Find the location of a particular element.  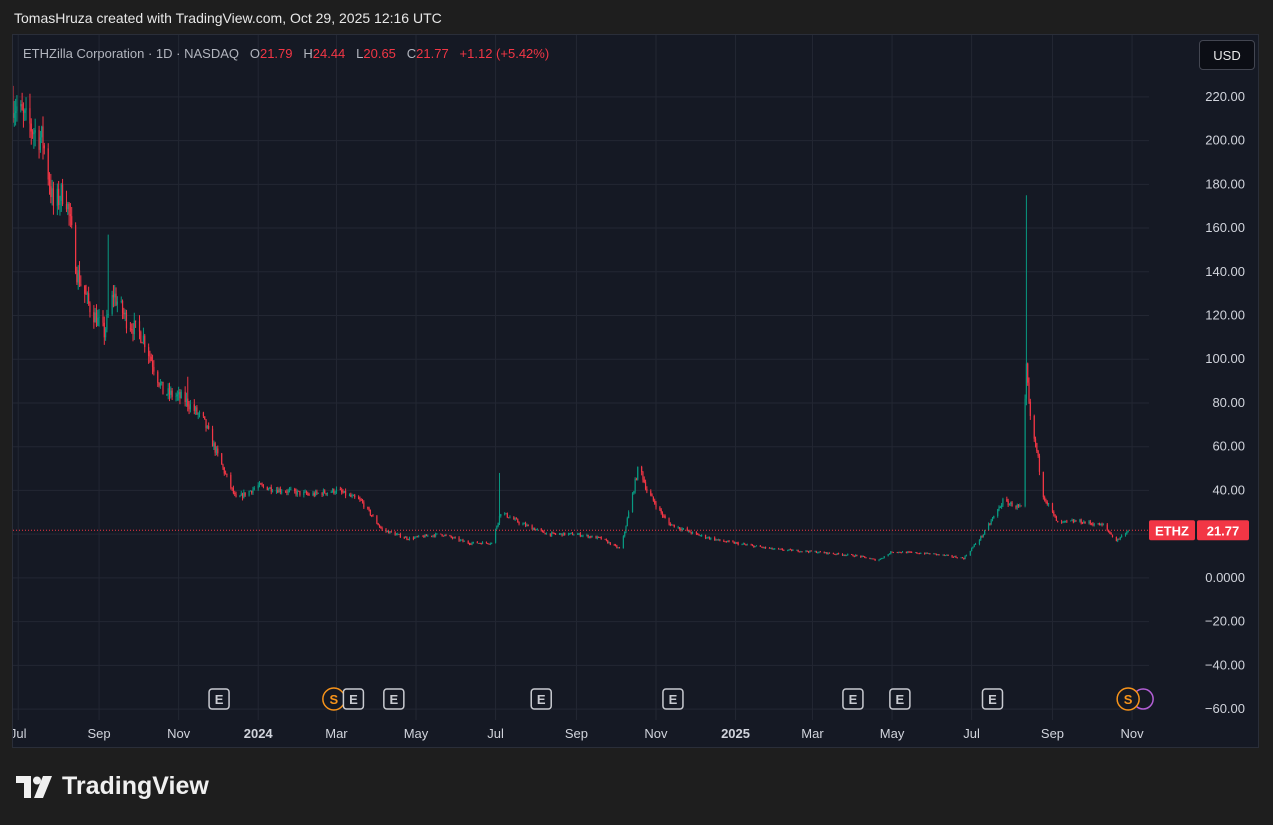

y-tick-label: 200.00 is located at coordinates (1225, 140).